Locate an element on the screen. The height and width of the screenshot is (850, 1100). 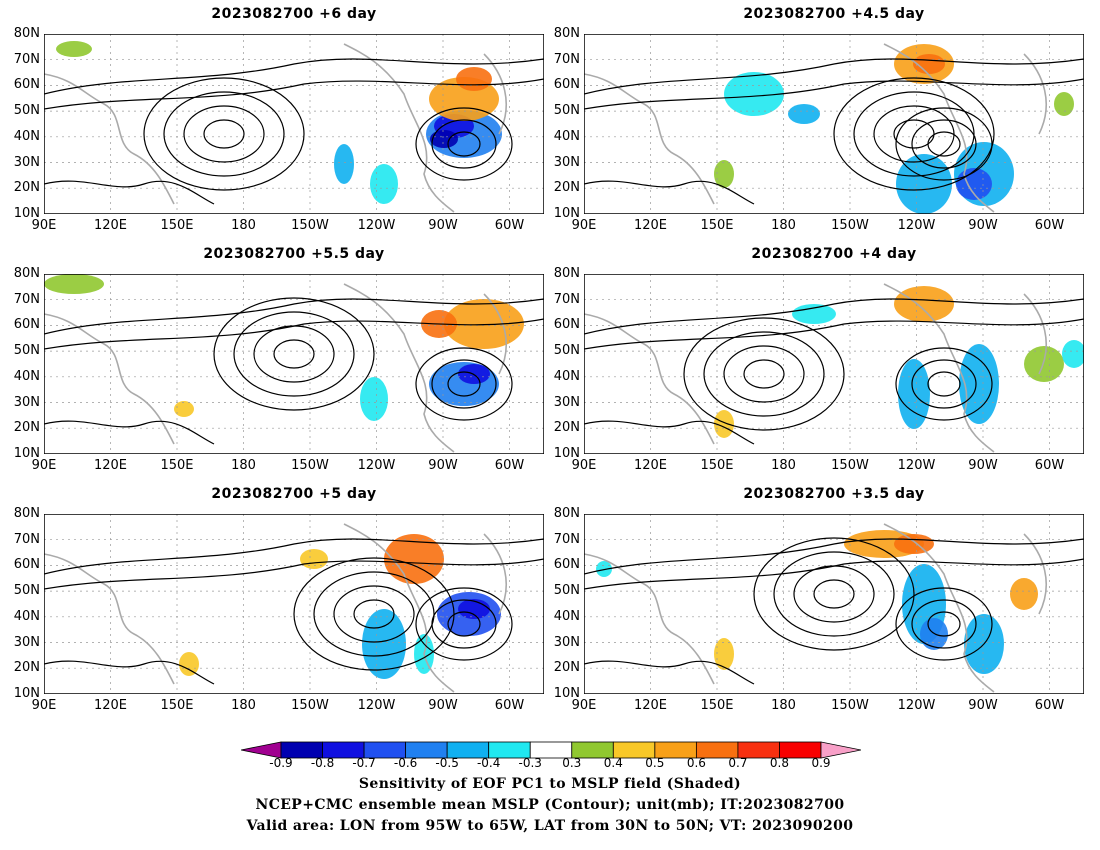
panel-title: 2023082700 +3.5 day is located at coordinates (834, 494).